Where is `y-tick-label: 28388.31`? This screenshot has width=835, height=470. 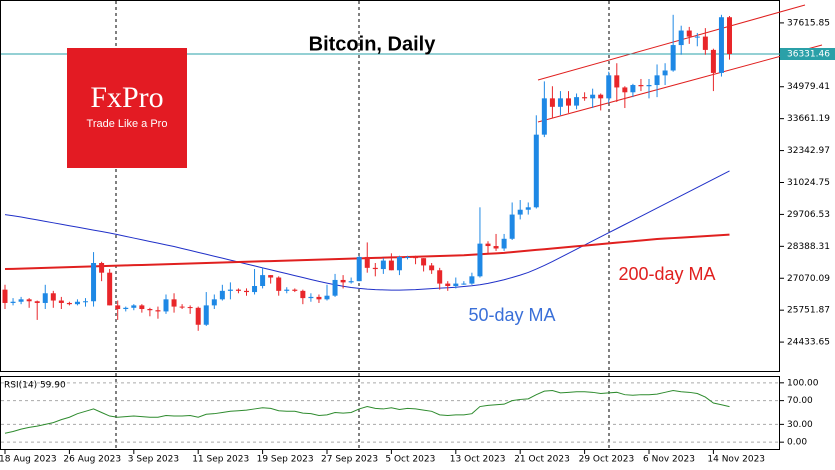
y-tick-label: 28388.31 is located at coordinates (808, 247).